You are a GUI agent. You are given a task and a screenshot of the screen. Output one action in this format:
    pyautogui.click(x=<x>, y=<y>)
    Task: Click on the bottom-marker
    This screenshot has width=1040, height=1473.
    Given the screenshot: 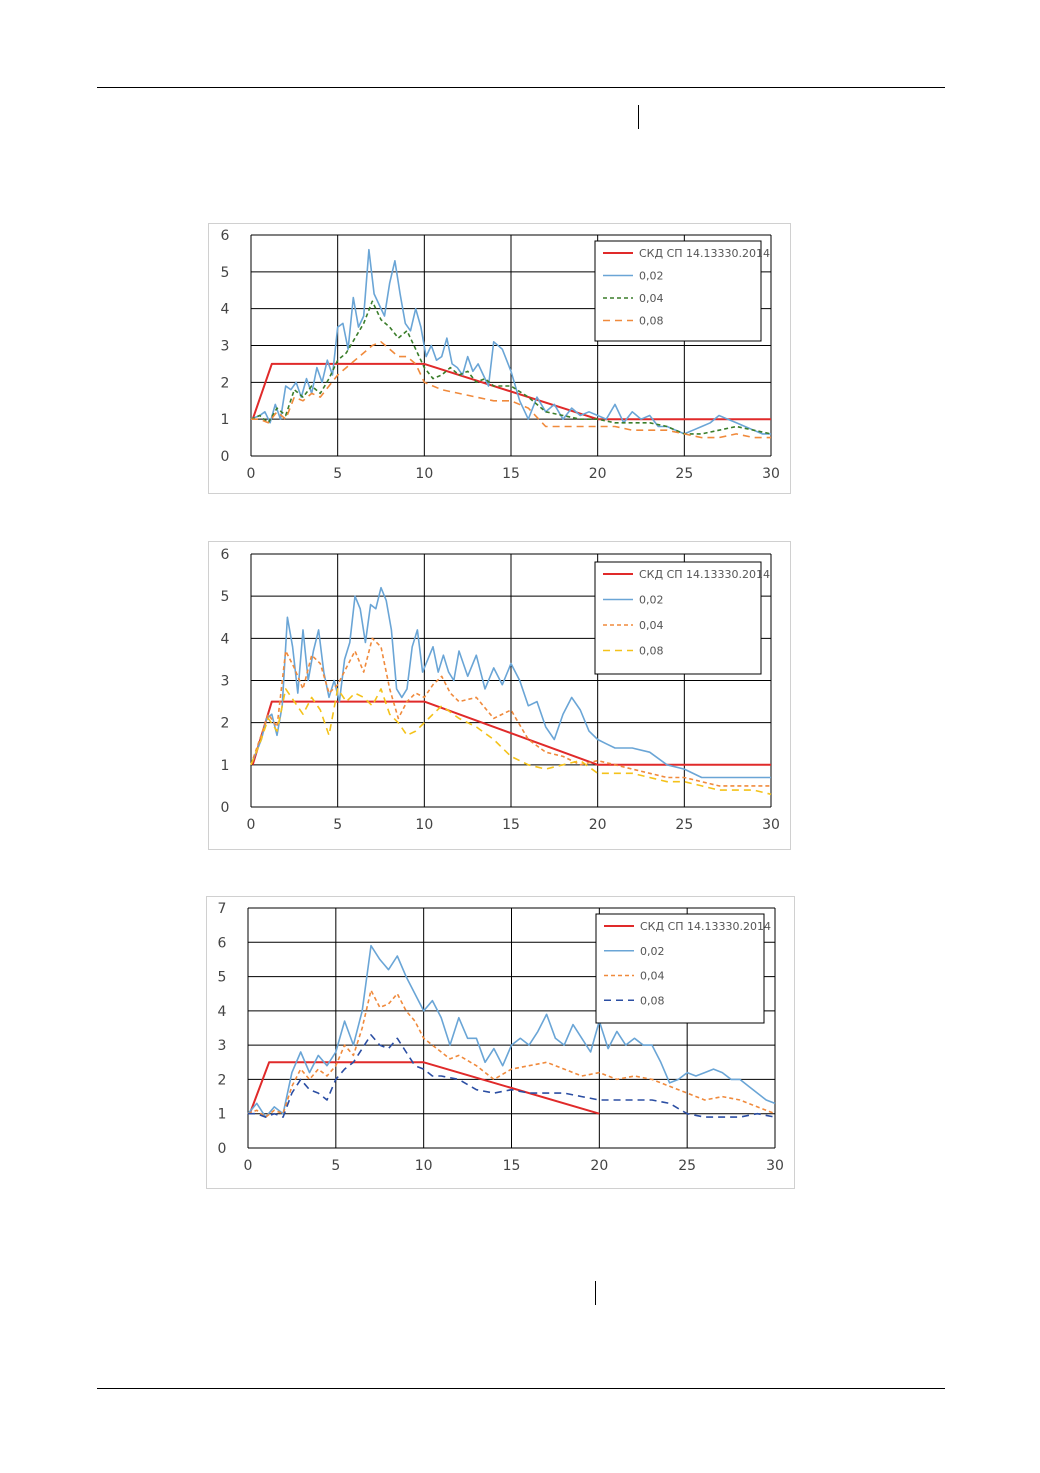 What is the action you would take?
    pyautogui.click(x=595, y=1293)
    